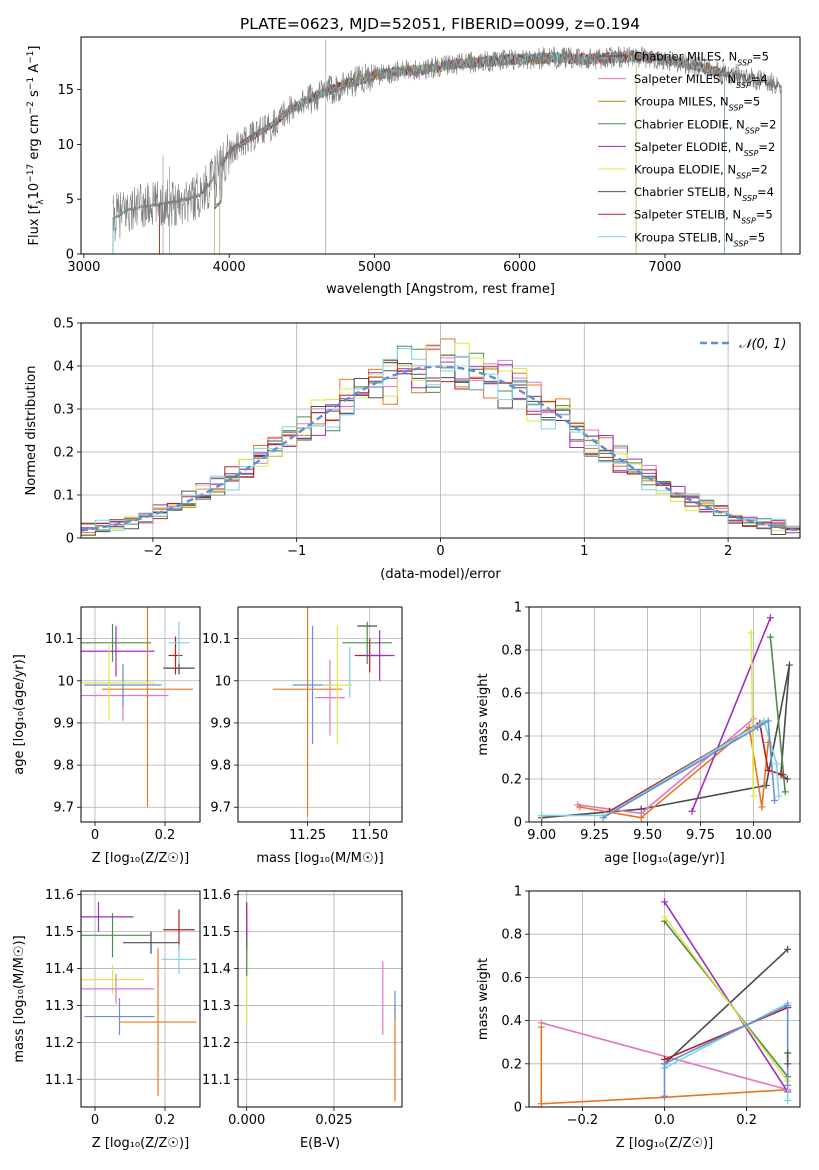  What do you see at coordinates (518, 1108) in the screenshot?
I see `y-tick-label: 0` at bounding box center [518, 1108].